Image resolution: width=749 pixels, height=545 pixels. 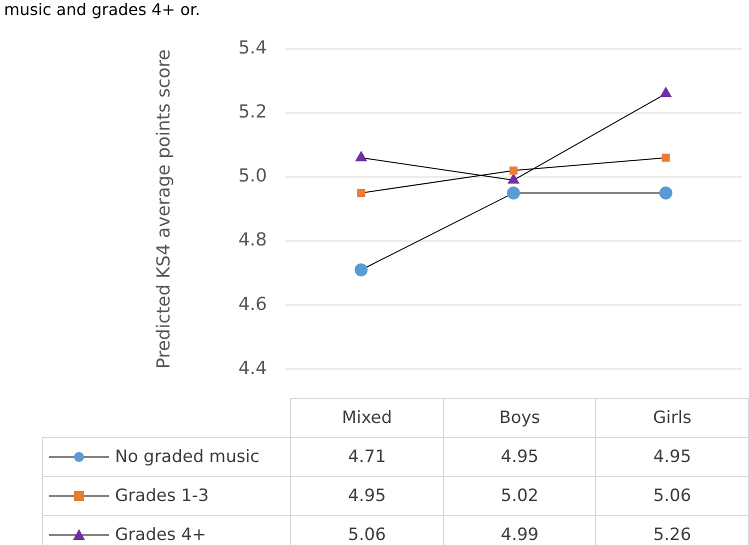 I want to click on text: music and grades 4+ or., so click(x=102, y=10).